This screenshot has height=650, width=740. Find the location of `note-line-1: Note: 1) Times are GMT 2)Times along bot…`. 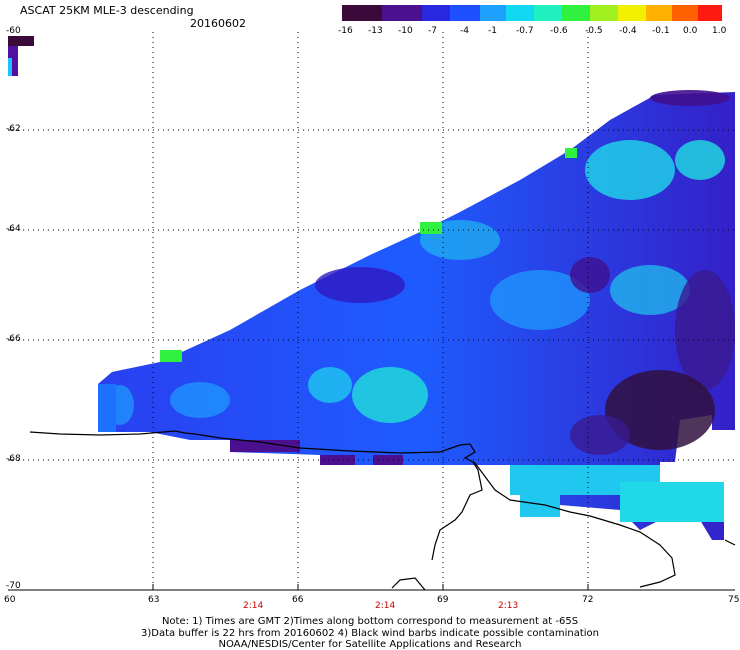

note-line-1: Note: 1) Times are GMT 2)Times along bot… is located at coordinates (370, 621).